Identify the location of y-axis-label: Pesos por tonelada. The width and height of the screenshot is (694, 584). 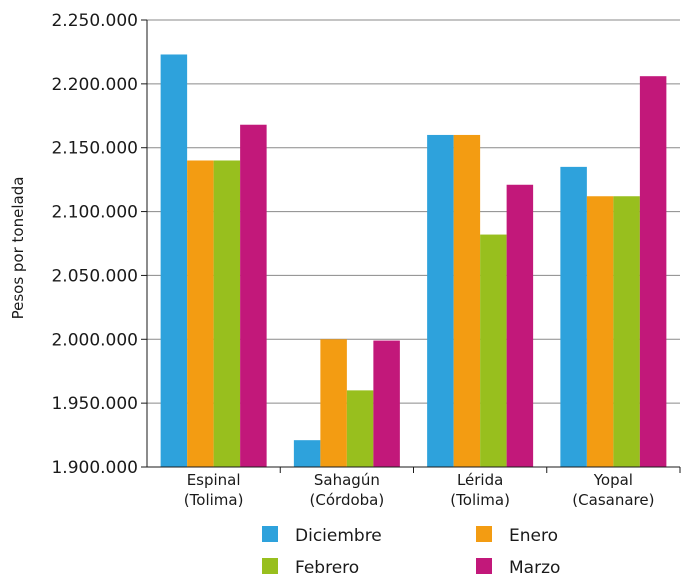
(18, 248).